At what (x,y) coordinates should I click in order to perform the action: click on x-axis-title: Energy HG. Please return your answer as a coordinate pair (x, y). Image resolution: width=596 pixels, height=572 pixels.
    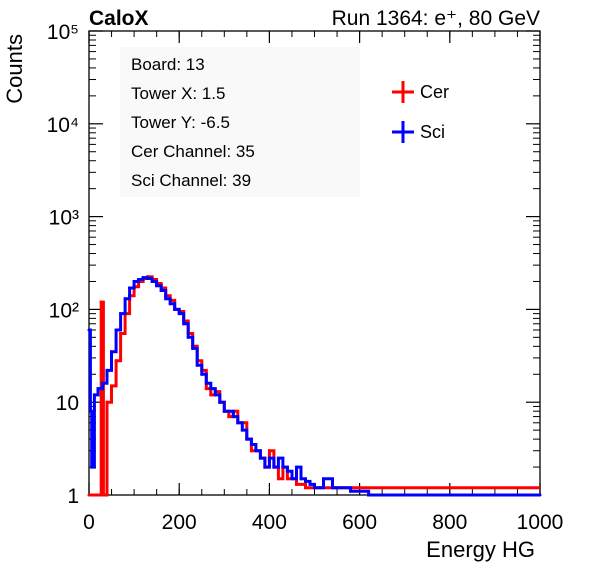
    Looking at the image, I should click on (480, 549).